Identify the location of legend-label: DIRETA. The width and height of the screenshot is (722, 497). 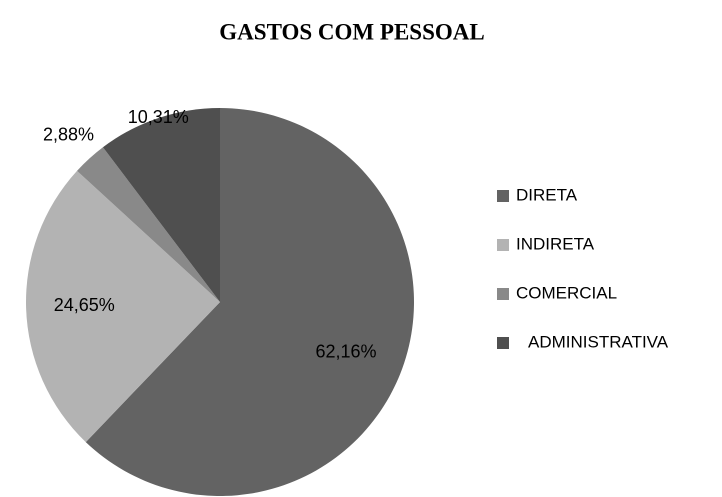
(547, 194).